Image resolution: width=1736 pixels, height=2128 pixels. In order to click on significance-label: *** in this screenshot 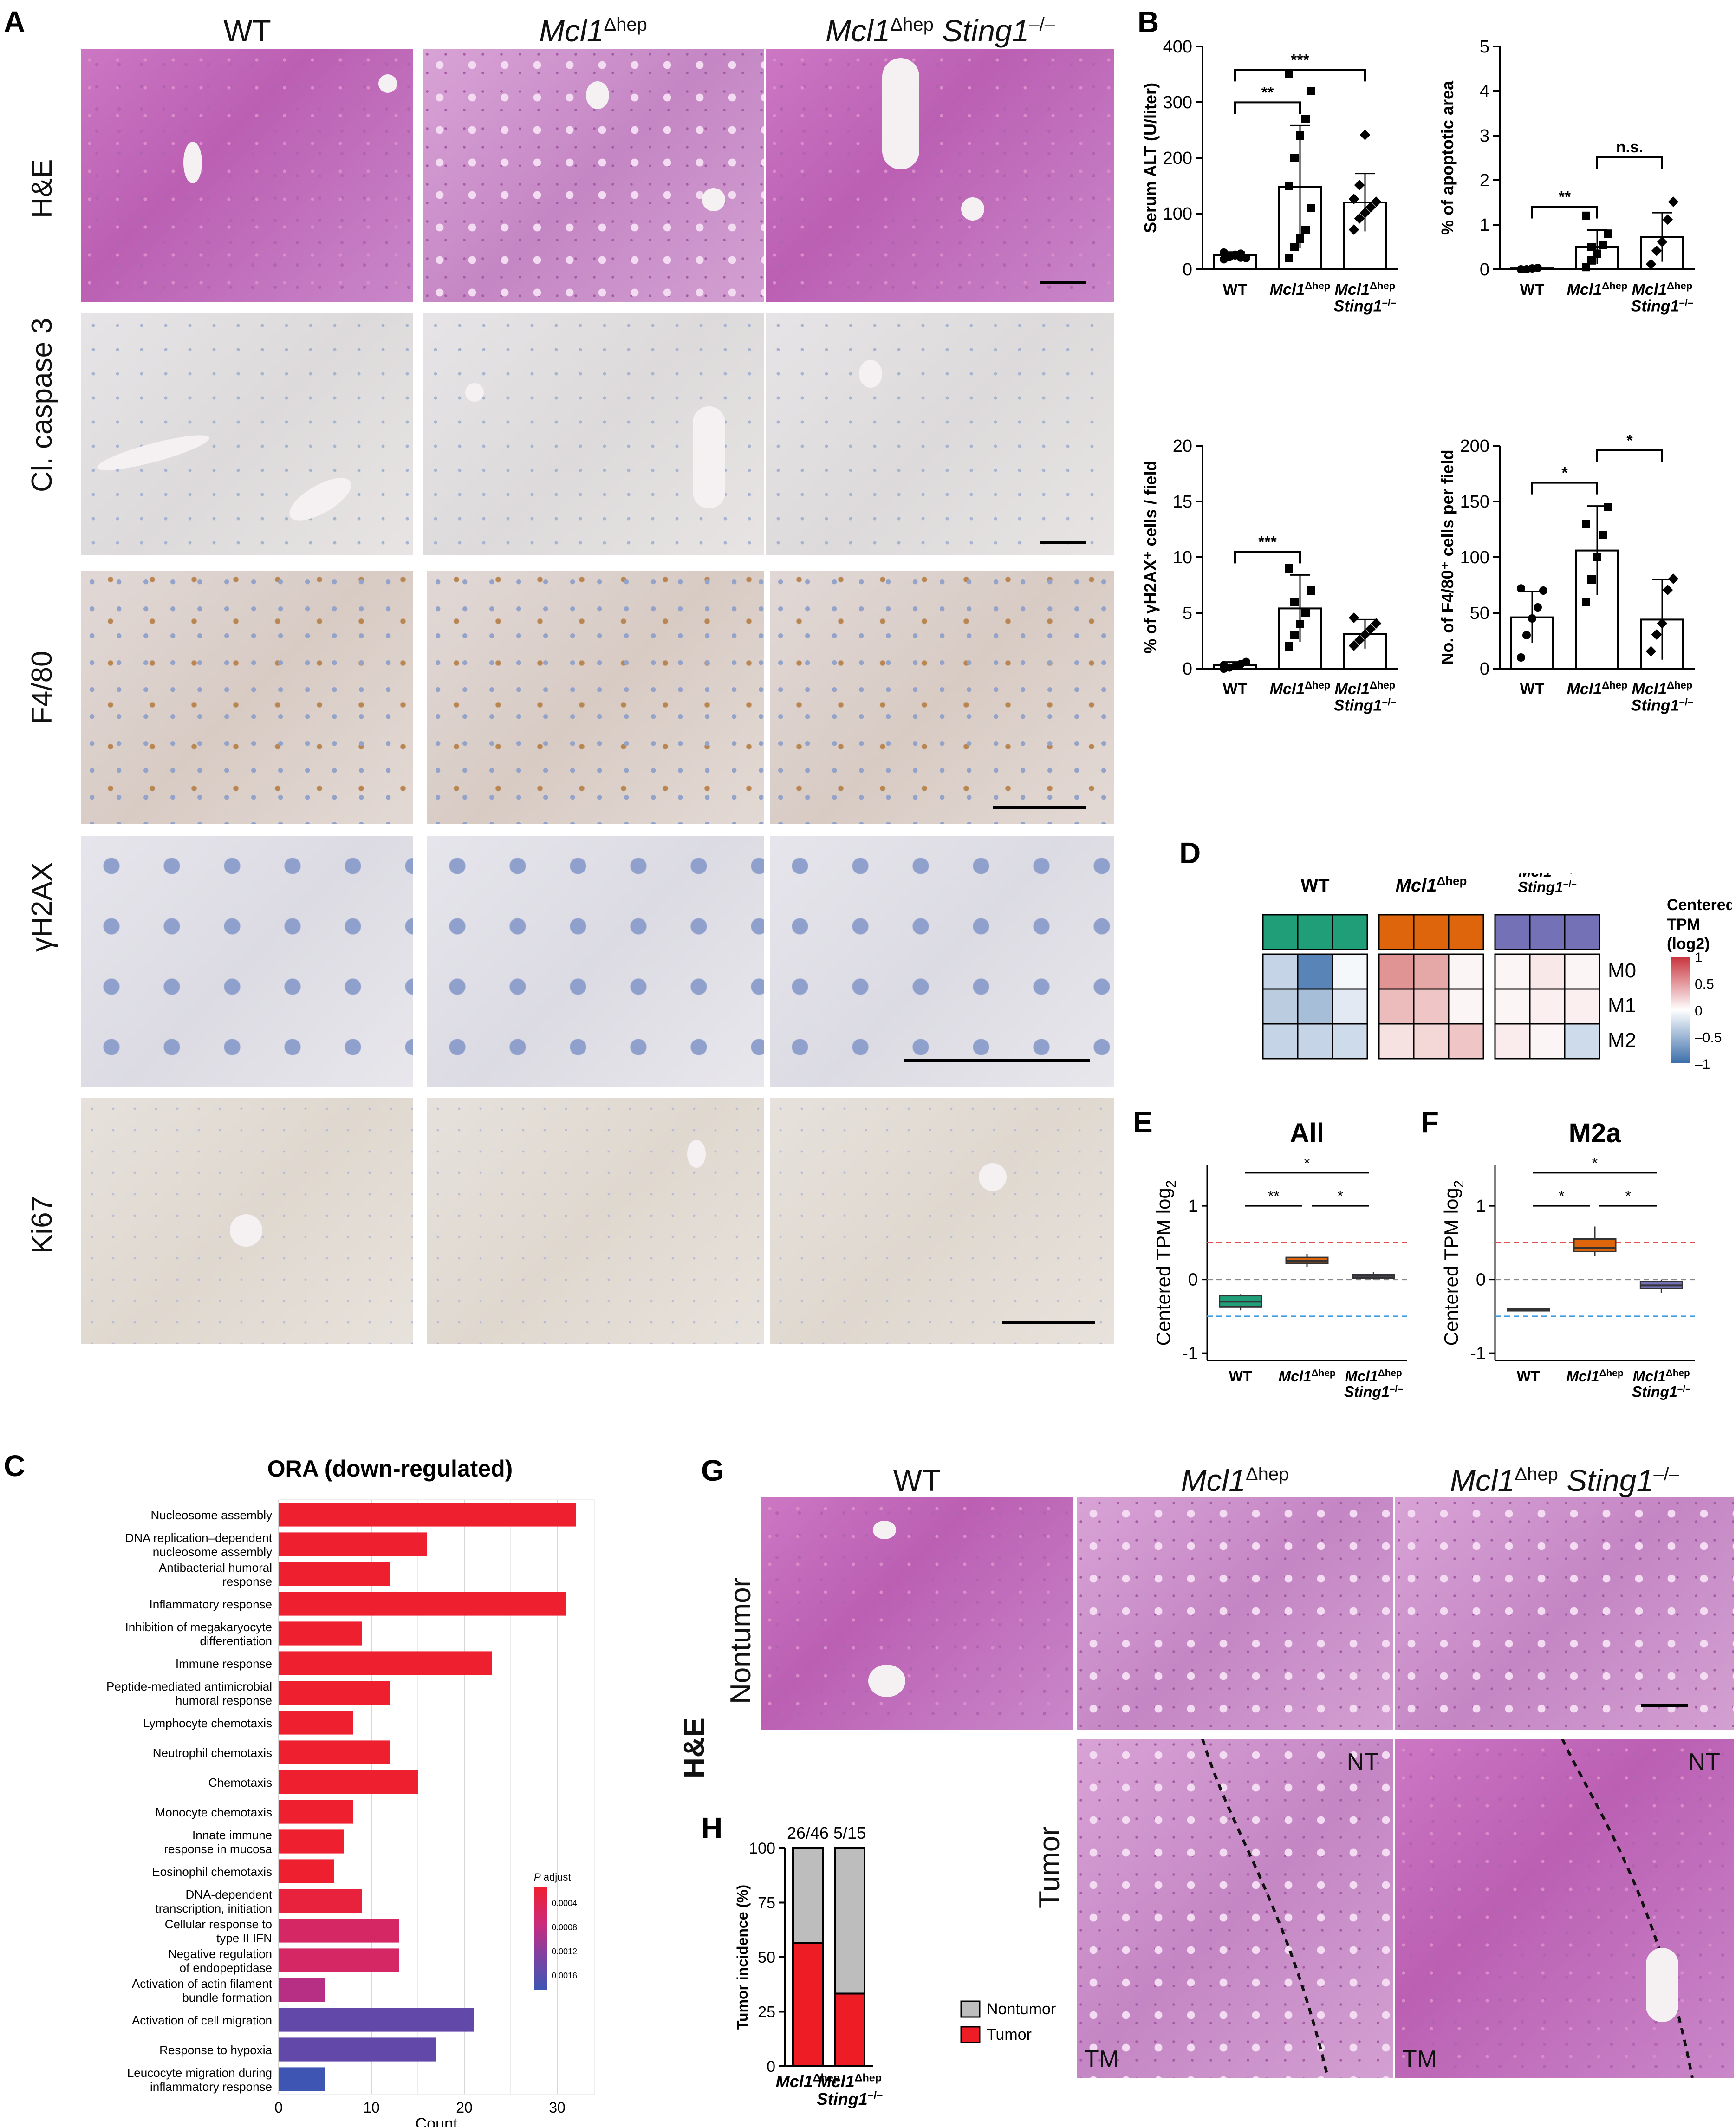, I will do `click(1300, 60)`.